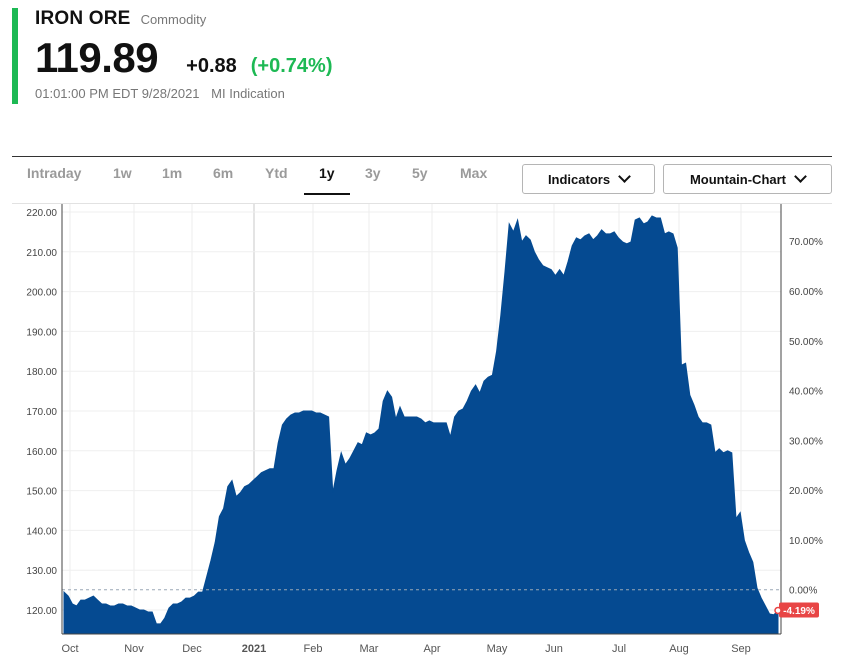 The height and width of the screenshot is (663, 844). I want to click on range-tab-intraday: Intraday, so click(54, 173).